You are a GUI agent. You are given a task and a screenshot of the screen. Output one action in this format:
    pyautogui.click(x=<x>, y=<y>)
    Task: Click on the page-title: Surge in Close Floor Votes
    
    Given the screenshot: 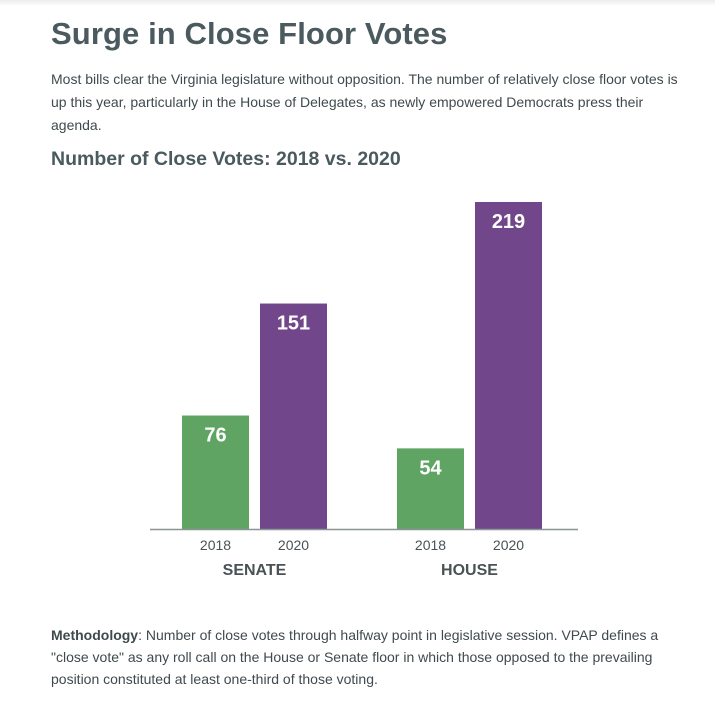 What is the action you would take?
    pyautogui.click(x=249, y=33)
    